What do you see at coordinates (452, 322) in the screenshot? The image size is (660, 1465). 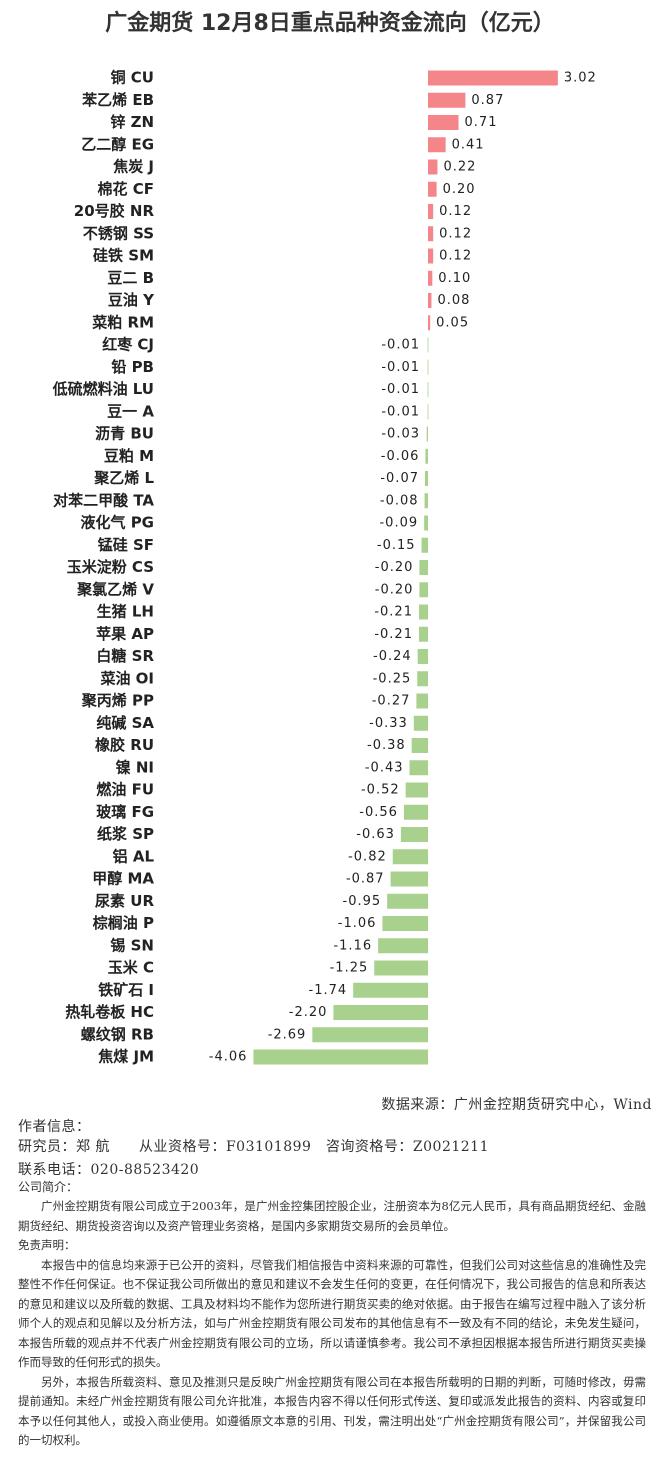 I see `value-label: 0.05` at bounding box center [452, 322].